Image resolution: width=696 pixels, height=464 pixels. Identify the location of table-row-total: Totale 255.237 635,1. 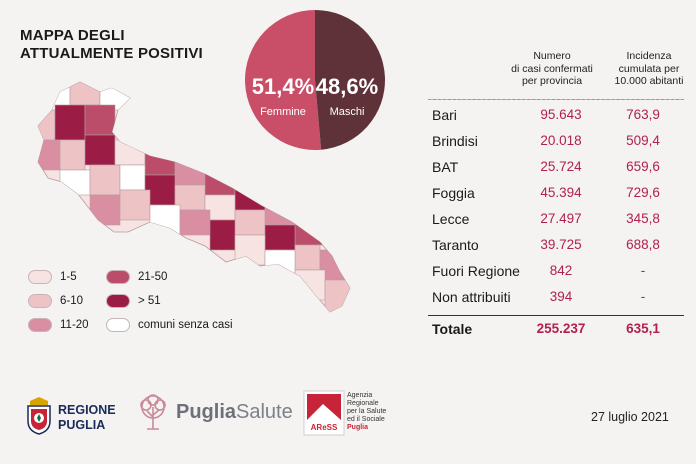
(556, 328).